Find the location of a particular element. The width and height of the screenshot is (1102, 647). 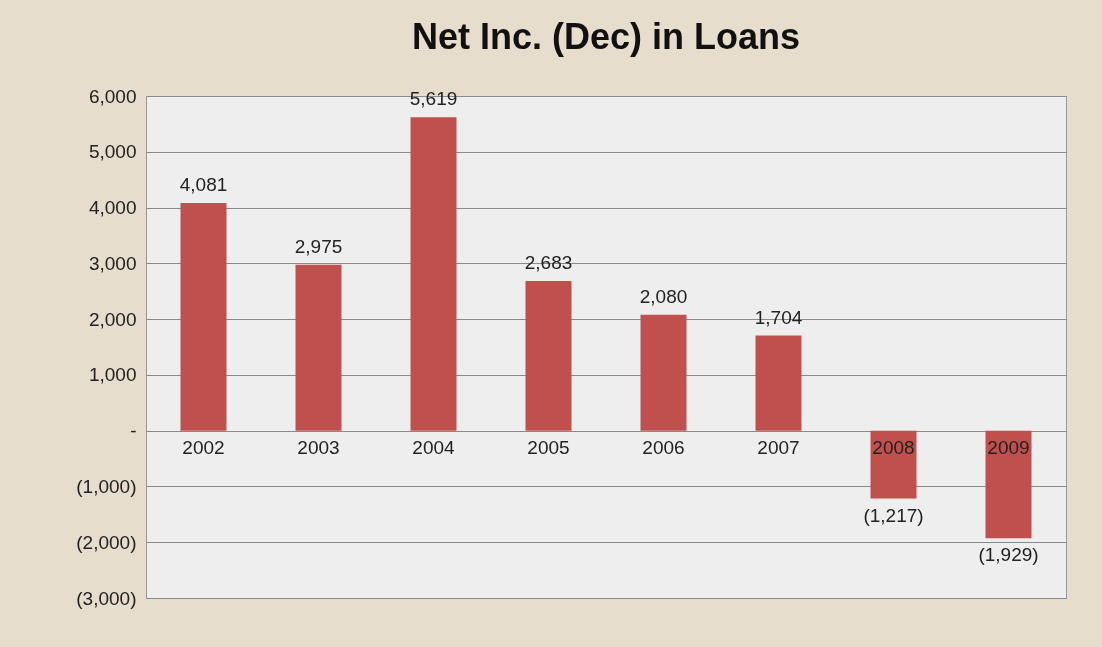

y-tick-label: 5,000 is located at coordinates (112, 152).